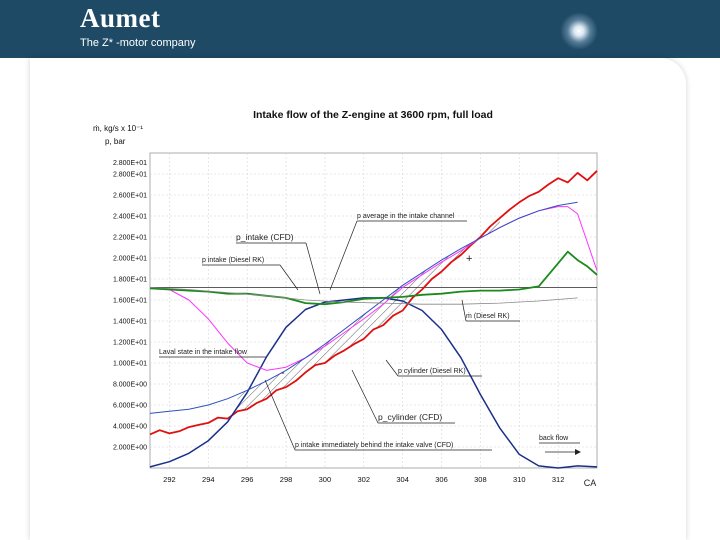 The width and height of the screenshot is (720, 540). I want to click on brand-title: Aumet, so click(120, 18).